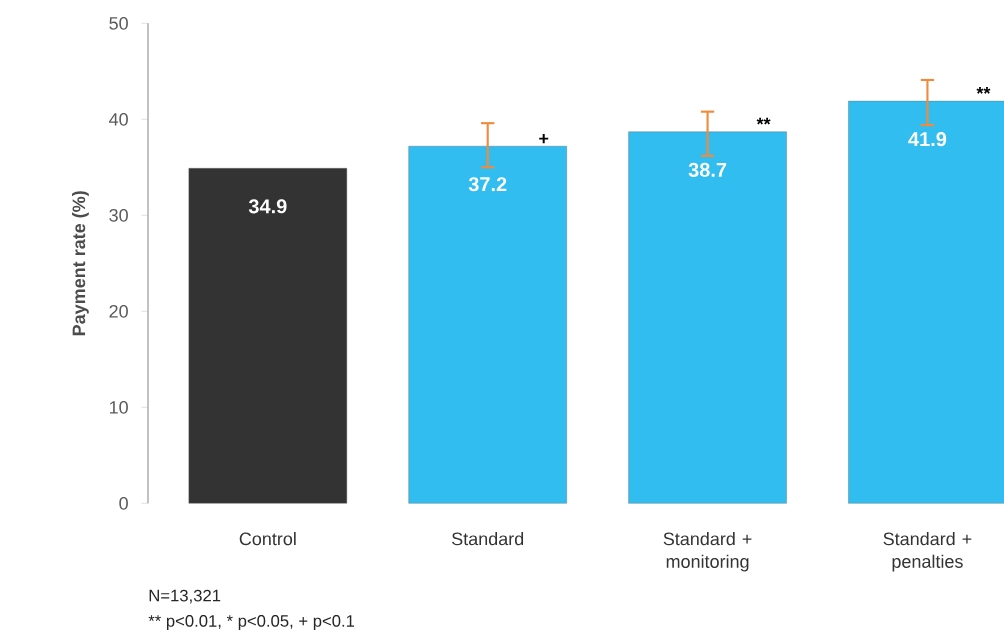 This screenshot has height=641, width=1004. I want to click on y-tick-label: 10, so click(118, 407).